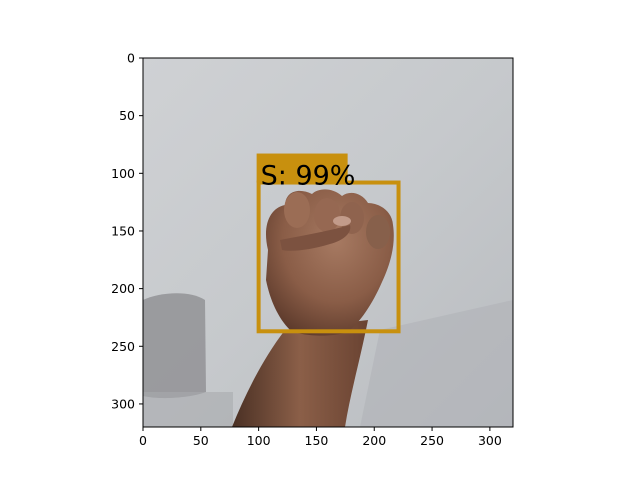  Describe the element at coordinates (201, 440) in the screenshot. I see `x-tick-label: 50` at that location.